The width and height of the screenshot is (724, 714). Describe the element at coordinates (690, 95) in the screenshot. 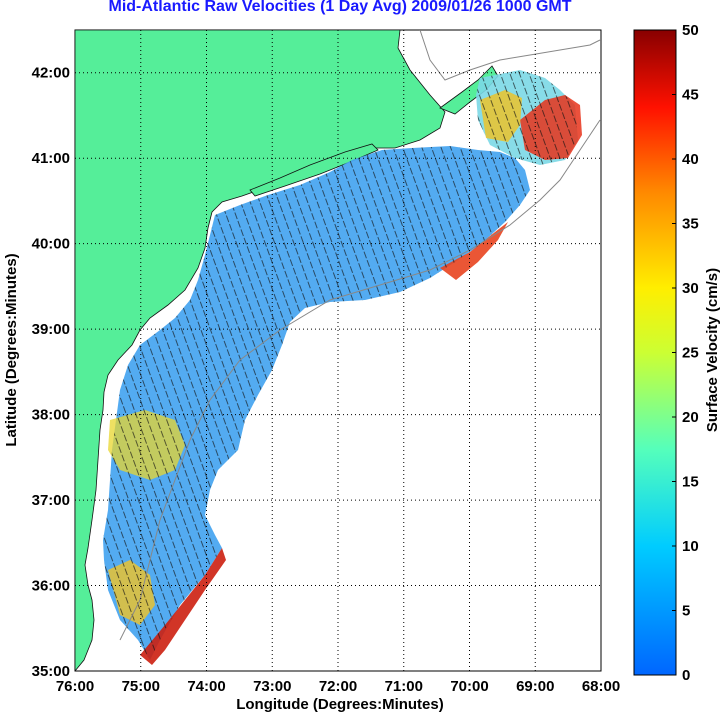

I see `colorbar-tick-label: 45` at that location.